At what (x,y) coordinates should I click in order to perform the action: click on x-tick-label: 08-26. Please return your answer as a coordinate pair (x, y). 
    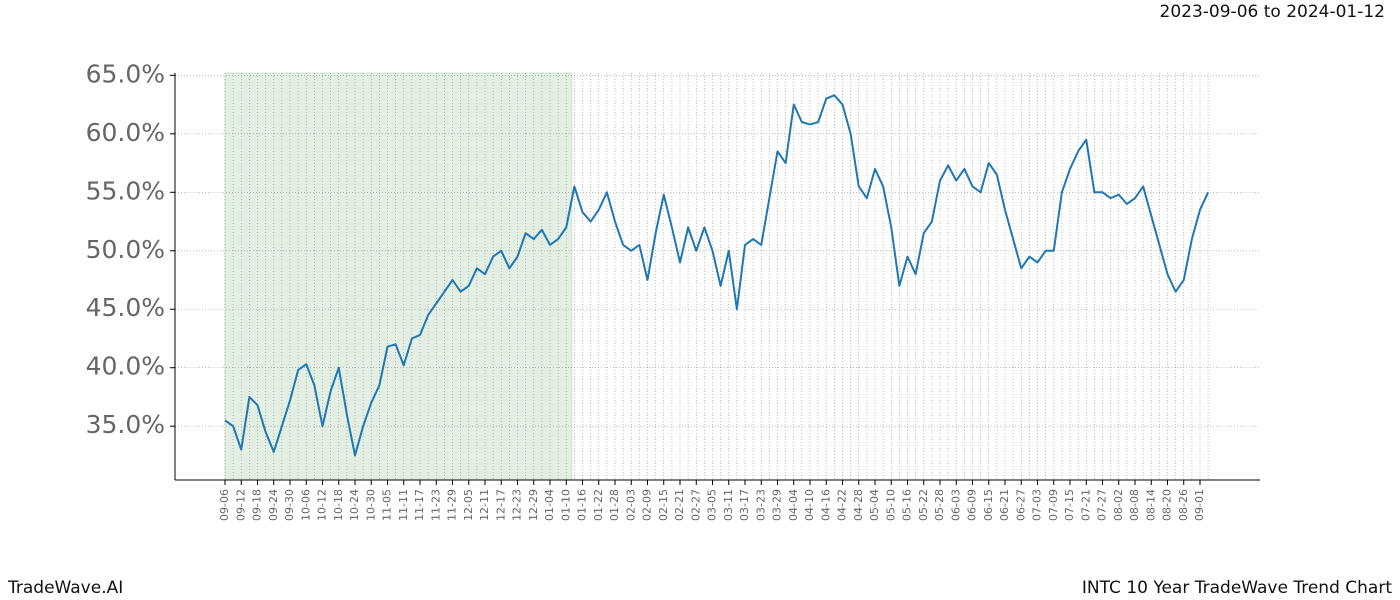
    Looking at the image, I should click on (1183, 505).